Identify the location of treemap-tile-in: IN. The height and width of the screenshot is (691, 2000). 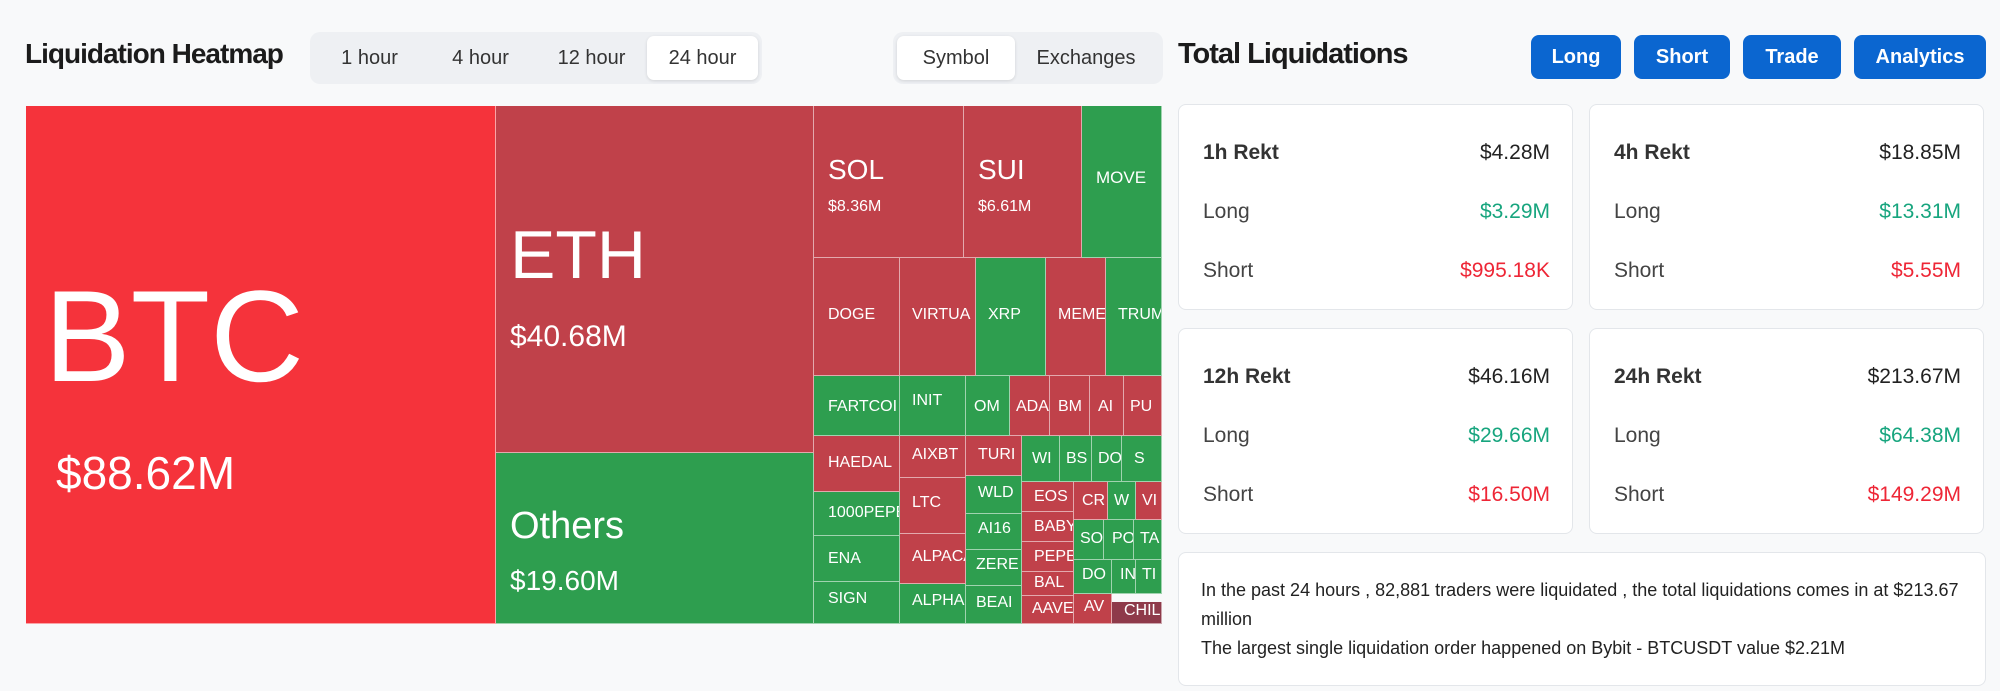
(1124, 577).